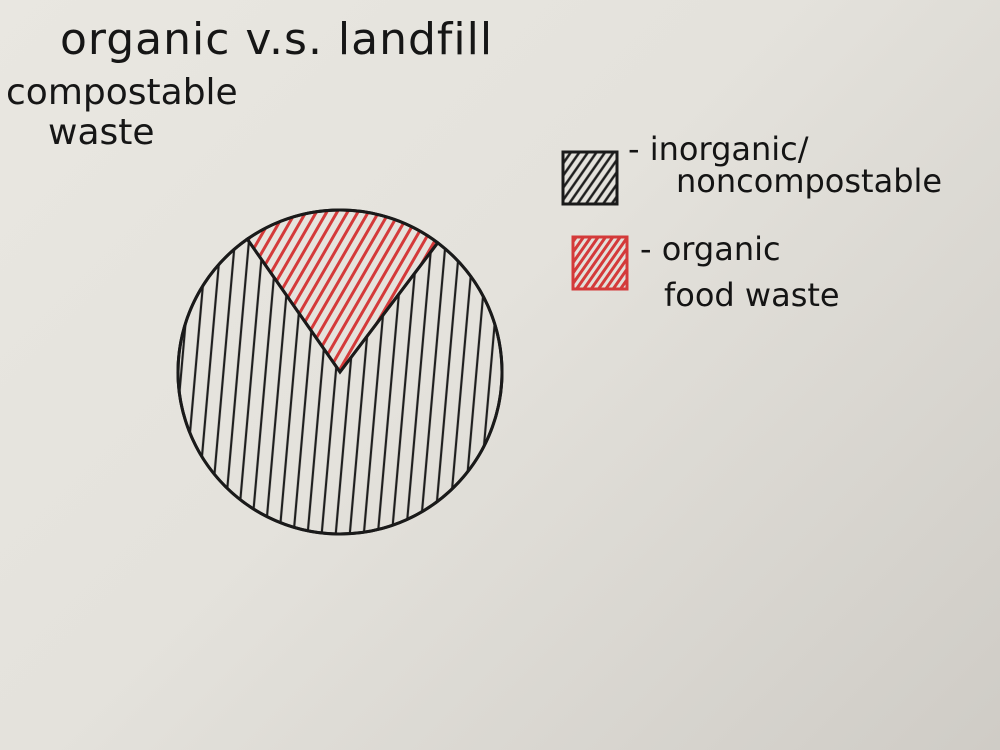 This screenshot has width=1000, height=750. I want to click on legend-label-inorganic-line-2: noncompostable, so click(809, 181).